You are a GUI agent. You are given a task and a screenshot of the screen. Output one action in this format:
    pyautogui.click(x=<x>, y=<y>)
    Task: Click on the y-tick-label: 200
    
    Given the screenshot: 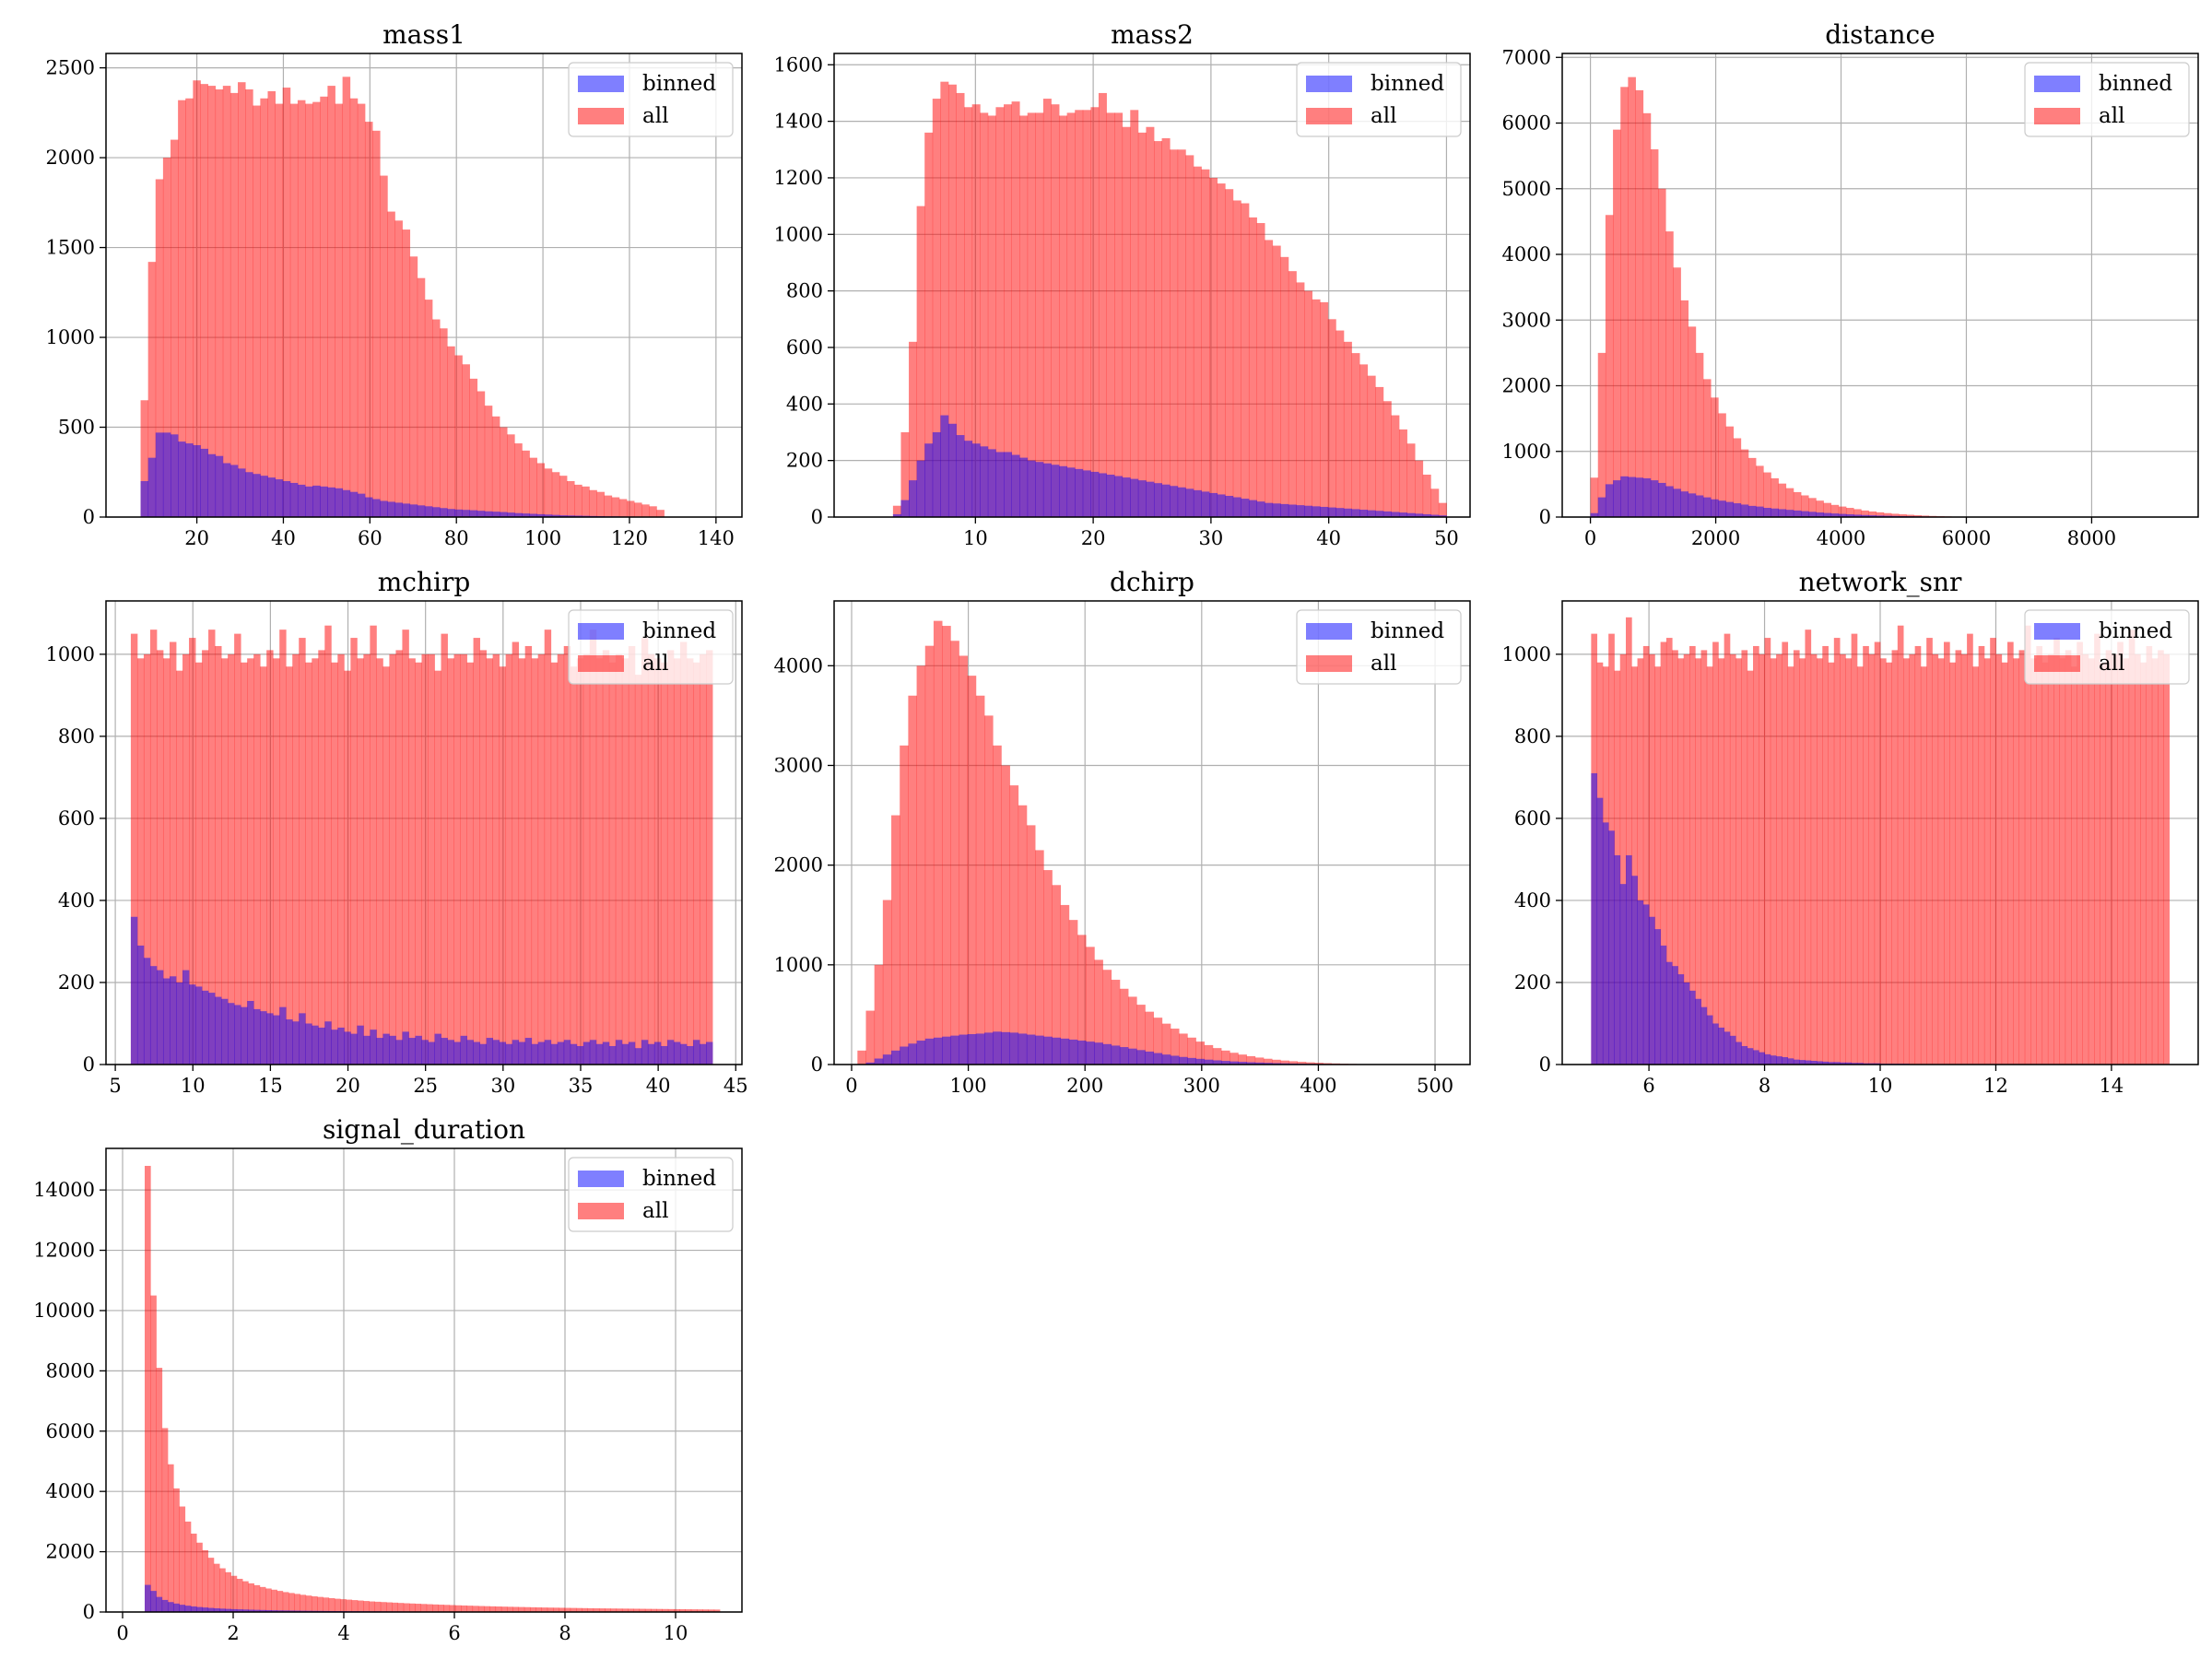 What is the action you would take?
    pyautogui.click(x=76, y=982)
    